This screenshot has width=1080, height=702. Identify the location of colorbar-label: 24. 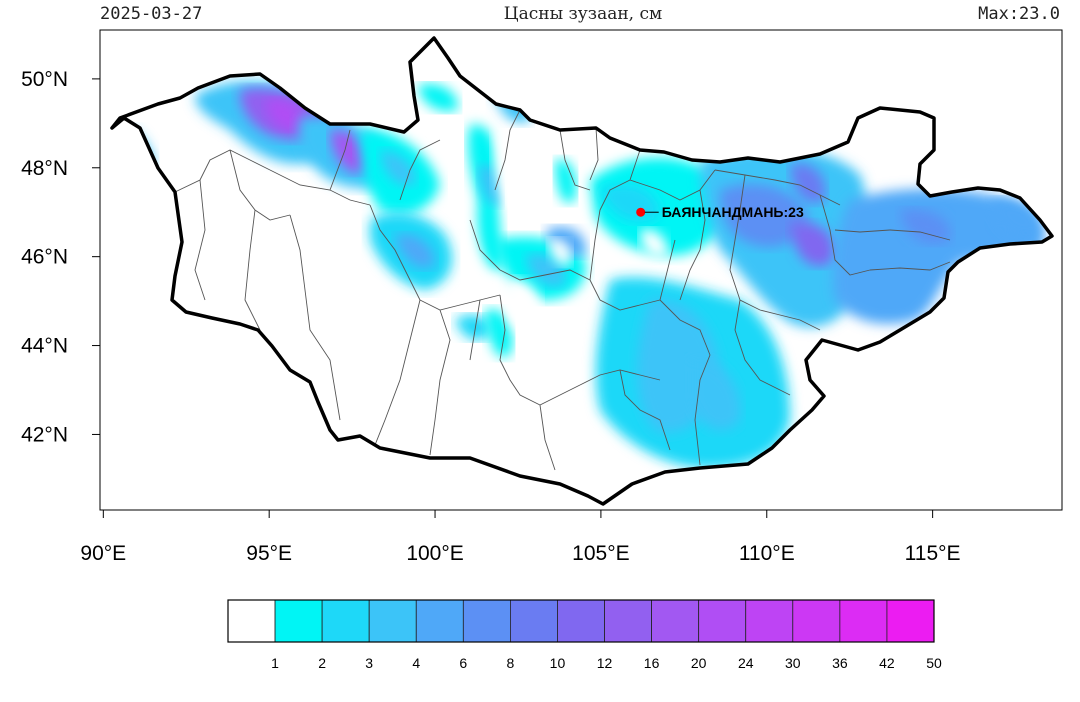
(746, 663).